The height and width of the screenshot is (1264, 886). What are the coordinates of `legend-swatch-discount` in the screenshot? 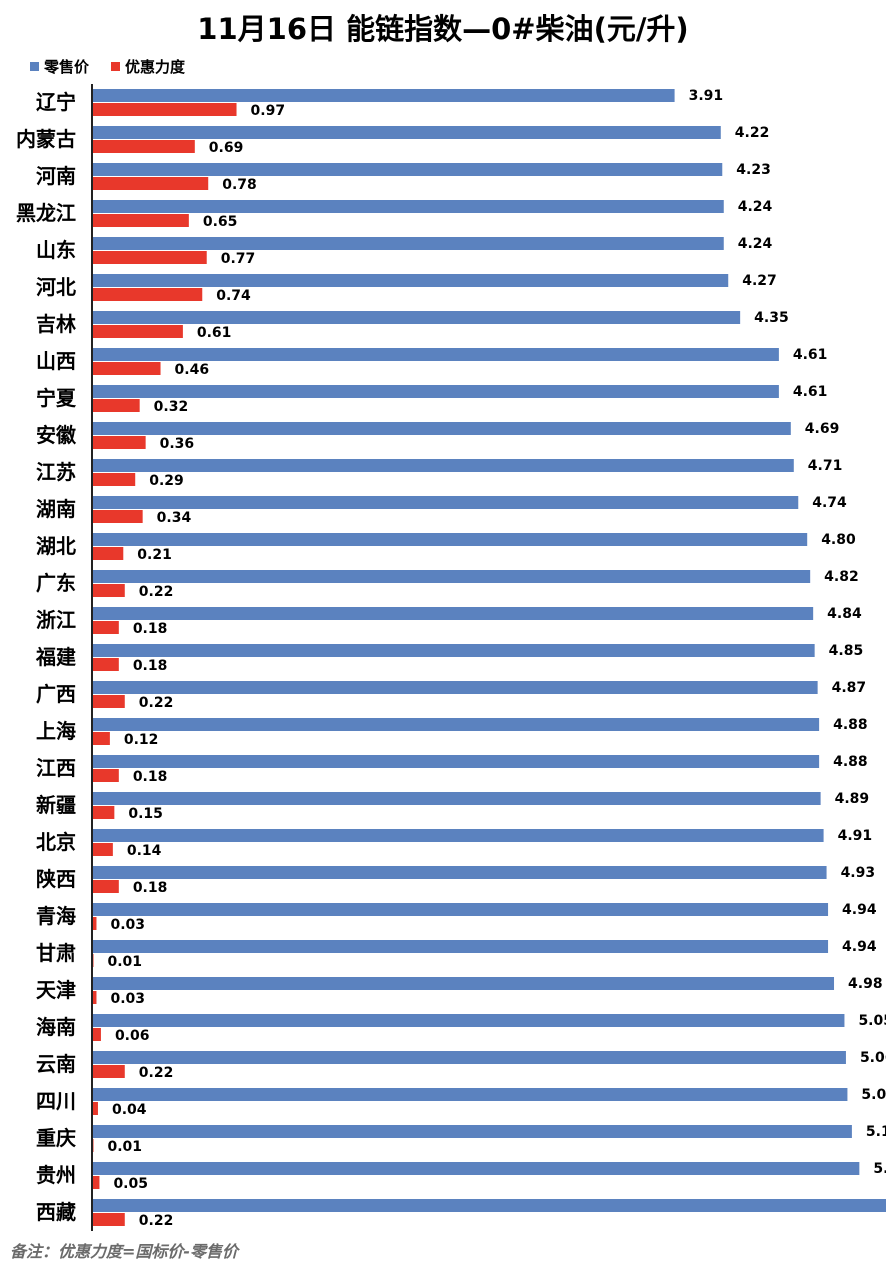 It's located at (116, 66).